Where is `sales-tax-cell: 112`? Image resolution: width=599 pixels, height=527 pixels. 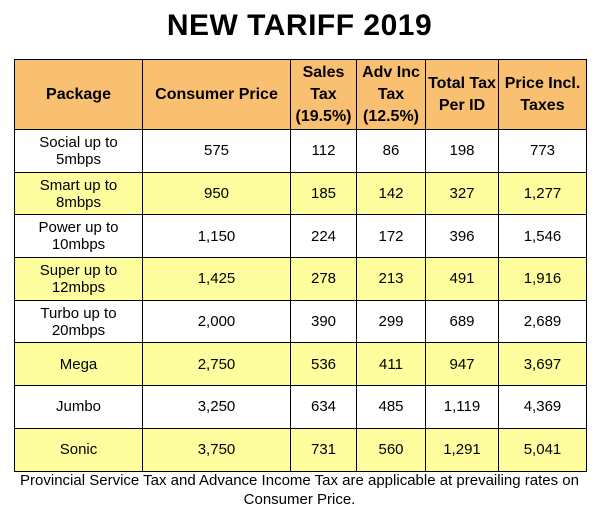
sales-tax-cell: 112 is located at coordinates (323, 151).